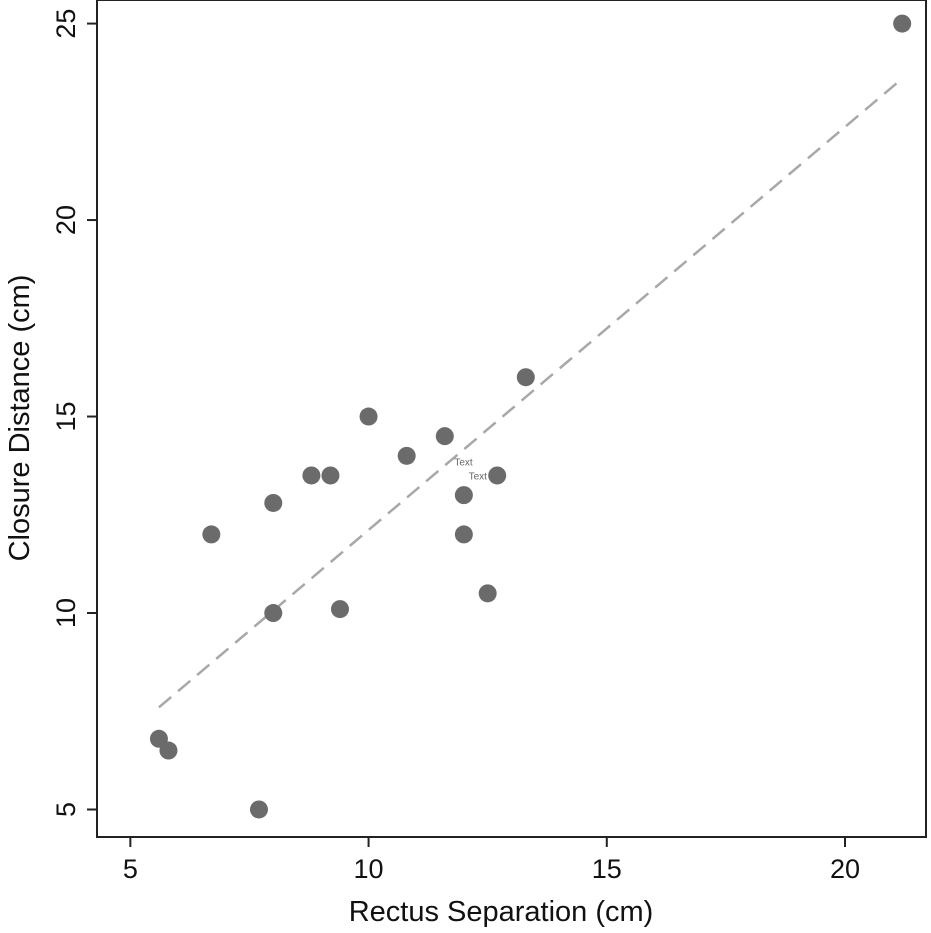 The width and height of the screenshot is (931, 933). I want to click on x-tick-label: 20, so click(845, 869).